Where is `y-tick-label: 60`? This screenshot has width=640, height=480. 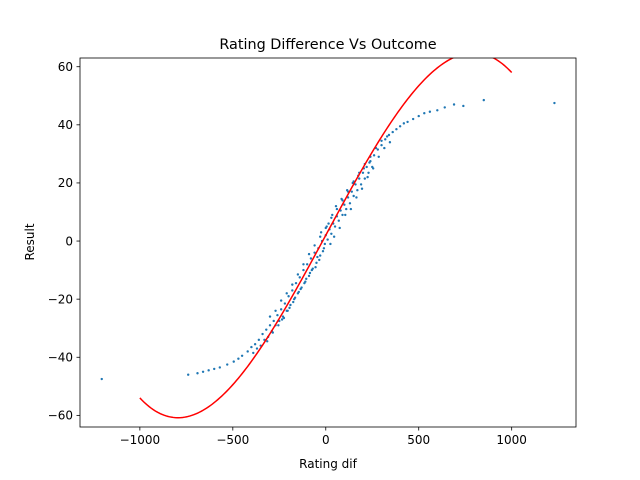
y-tick-label: 60 is located at coordinates (65, 67).